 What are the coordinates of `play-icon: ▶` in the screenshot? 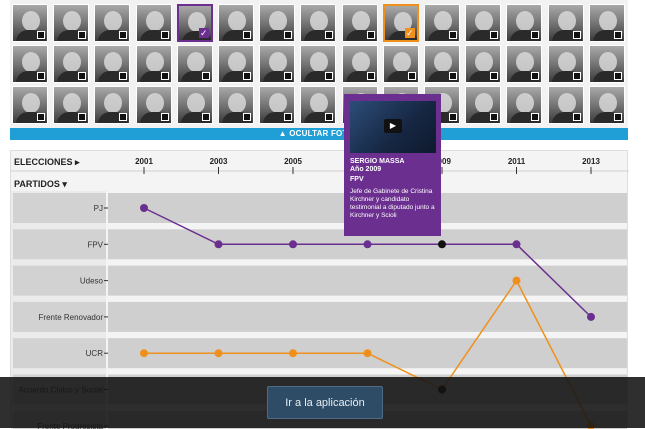 It's located at (393, 126).